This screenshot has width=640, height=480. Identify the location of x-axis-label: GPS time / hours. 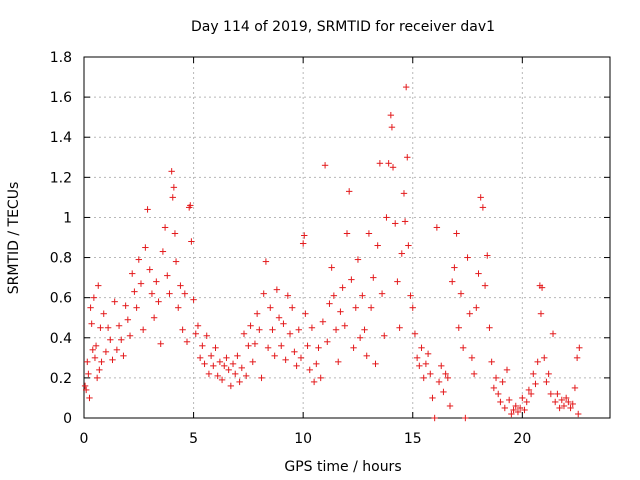
(342, 467).